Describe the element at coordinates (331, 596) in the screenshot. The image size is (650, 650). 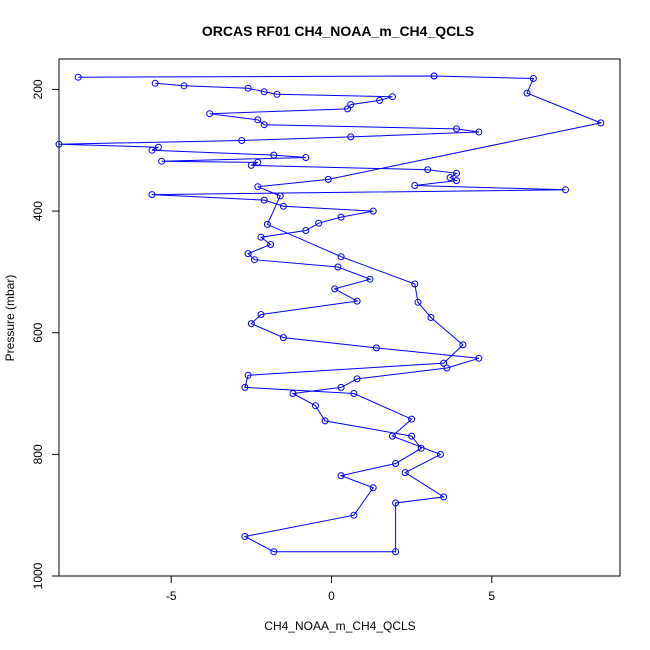
I see `x-tick-label: 0` at that location.